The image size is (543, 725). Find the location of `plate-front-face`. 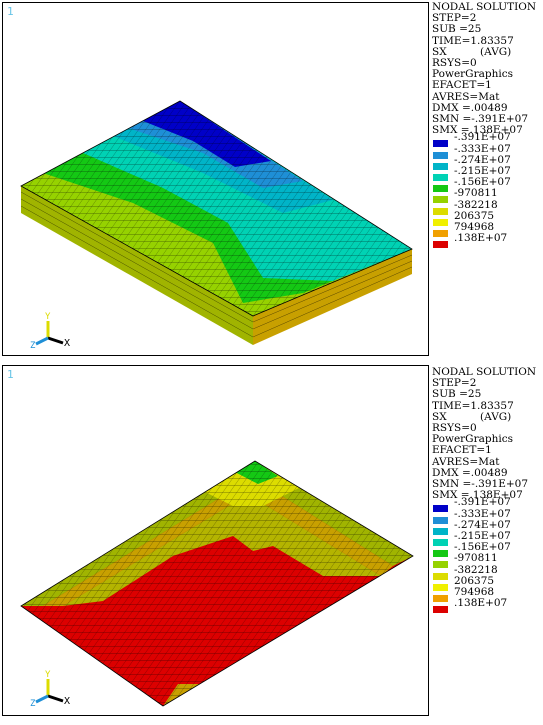

plate-front-face is located at coordinates (137, 265).